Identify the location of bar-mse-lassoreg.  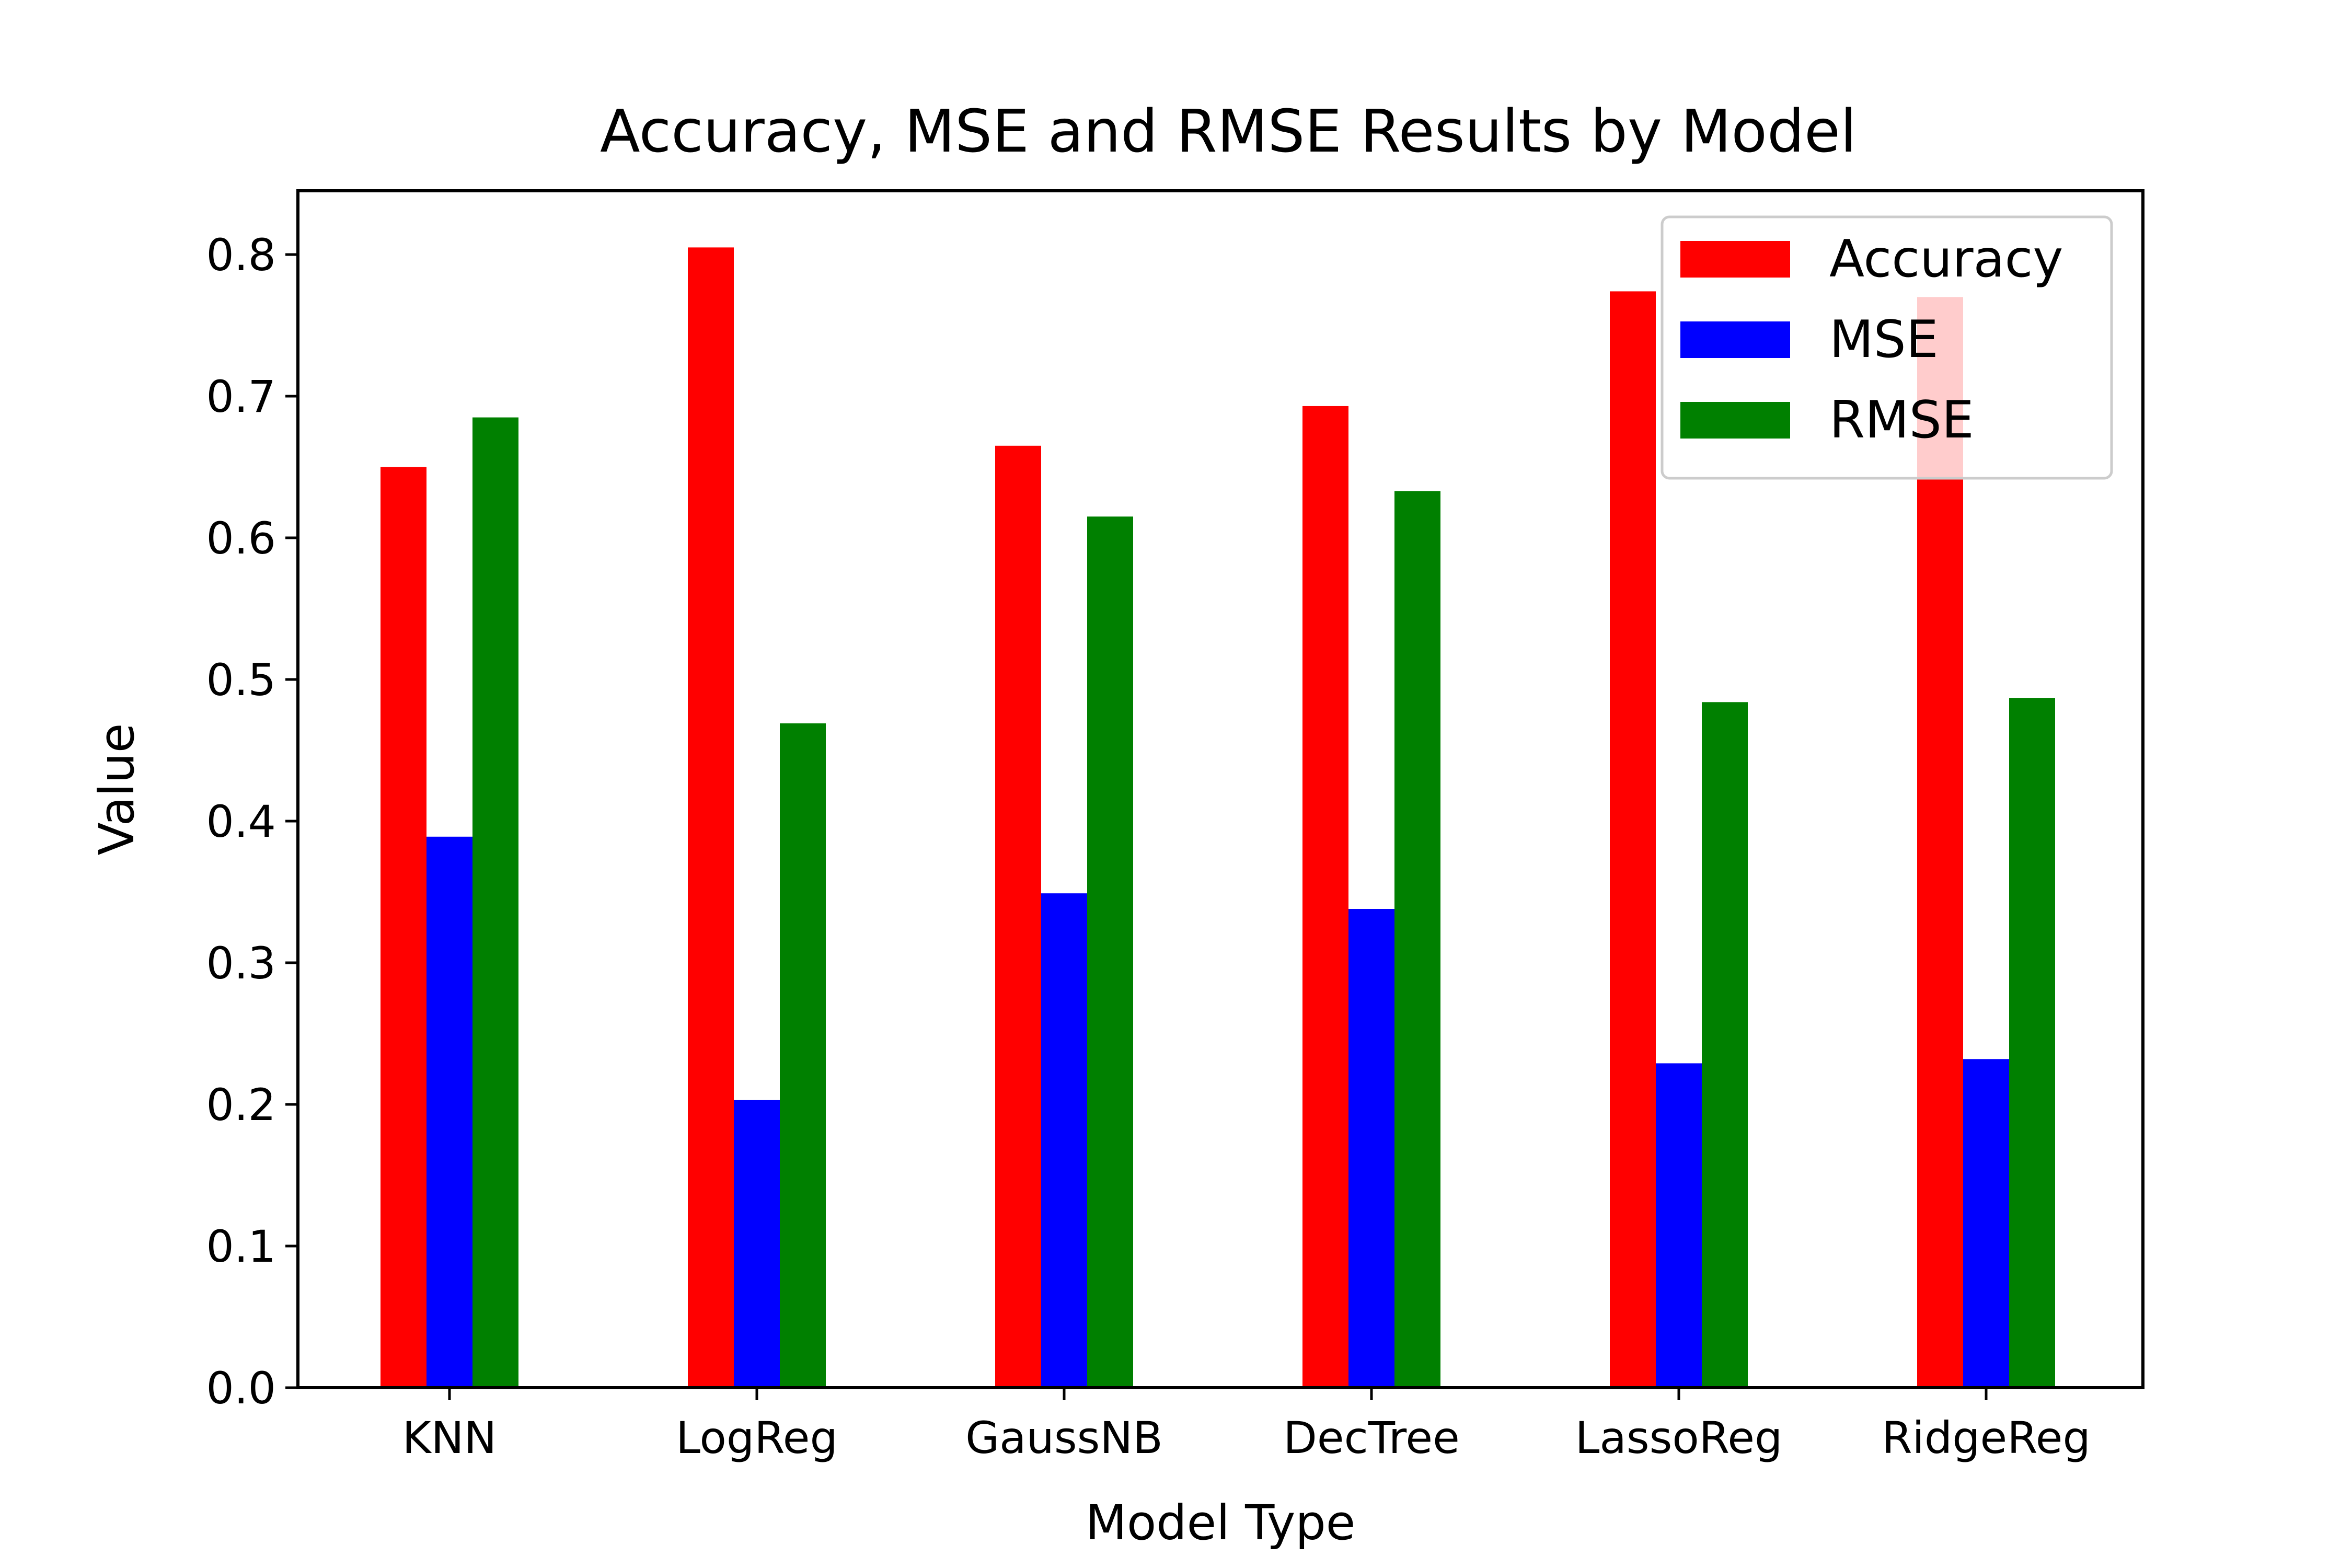
(1679, 1225).